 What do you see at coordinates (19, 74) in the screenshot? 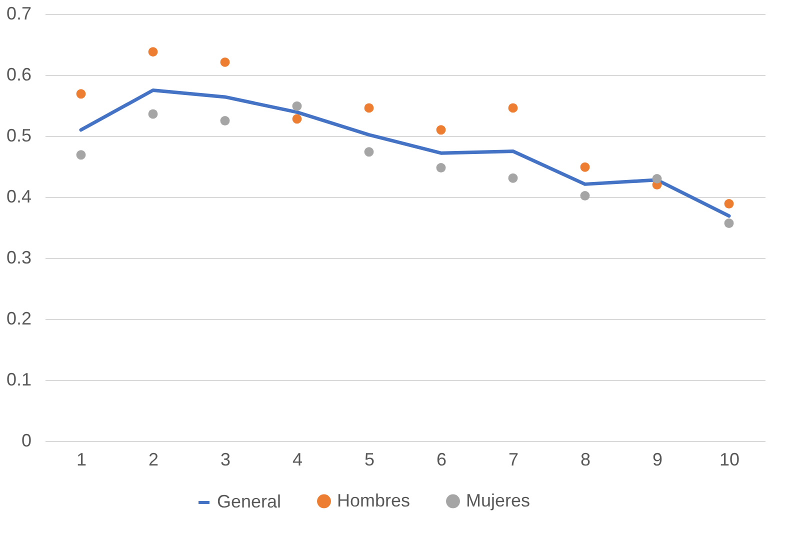
I see `y-tick-label: 0.6` at bounding box center [19, 74].